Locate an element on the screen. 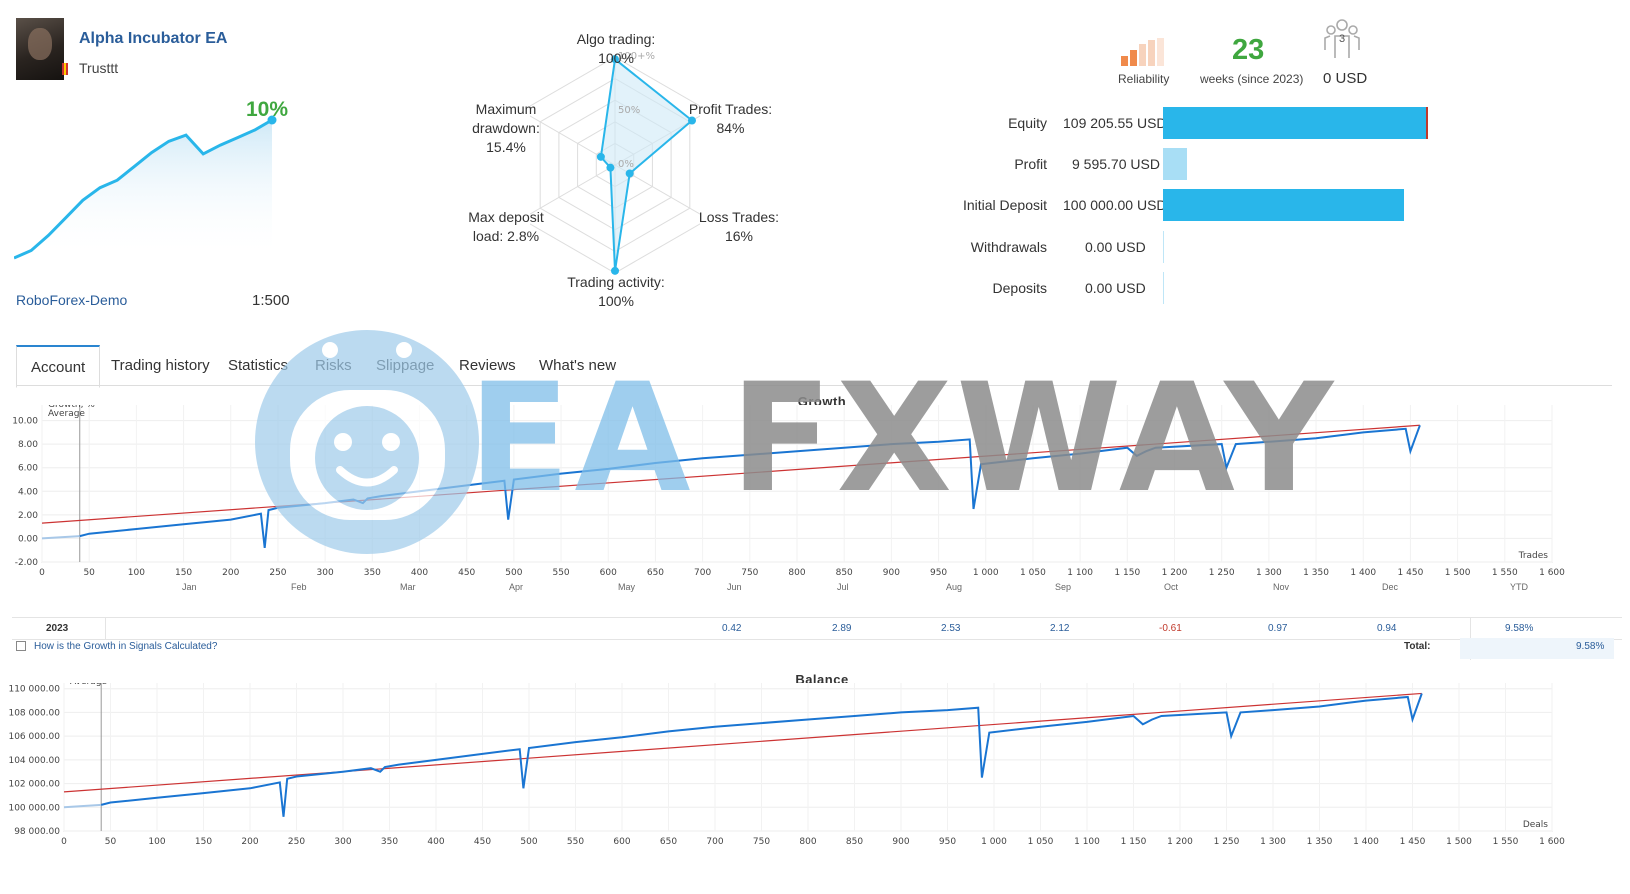 This screenshot has height=894, width=1630. month-label: Nov is located at coordinates (1281, 587).